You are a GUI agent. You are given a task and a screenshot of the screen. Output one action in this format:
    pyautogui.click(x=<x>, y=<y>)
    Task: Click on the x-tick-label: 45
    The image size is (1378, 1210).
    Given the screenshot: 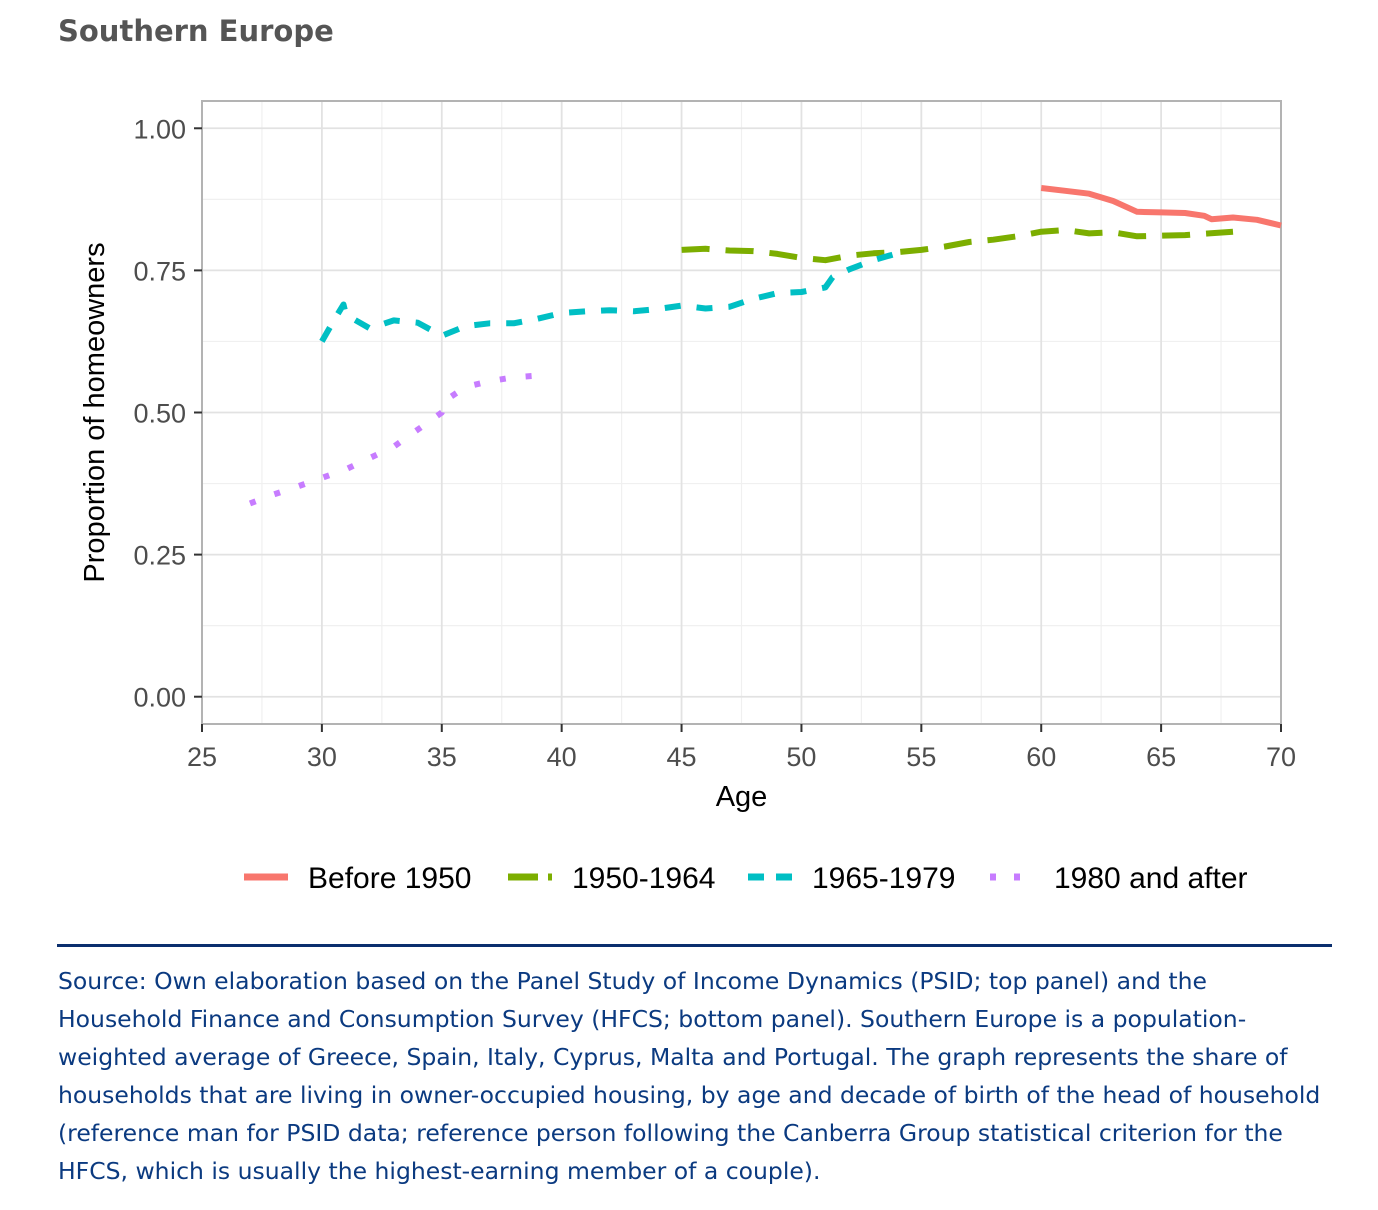 What is the action you would take?
    pyautogui.click(x=682, y=757)
    